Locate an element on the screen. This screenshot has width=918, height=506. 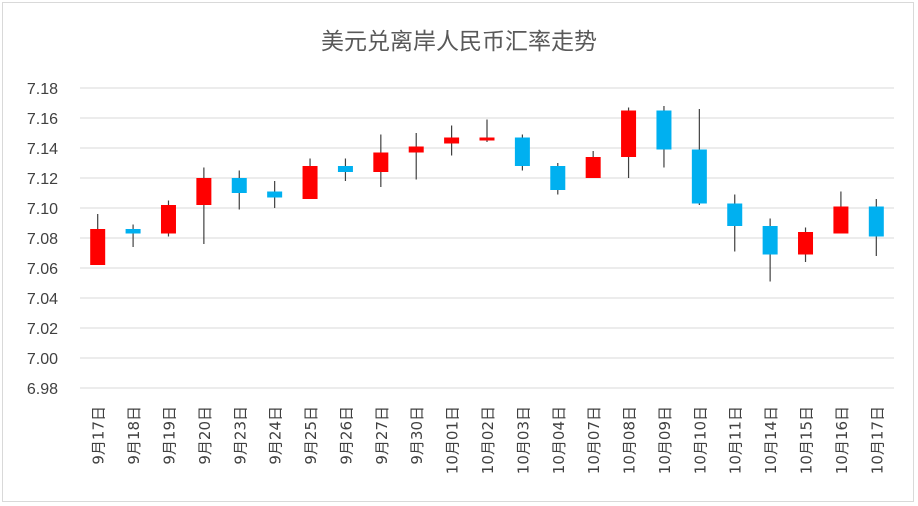
x-tick-label: 9月17日 is located at coordinates (99, 435).